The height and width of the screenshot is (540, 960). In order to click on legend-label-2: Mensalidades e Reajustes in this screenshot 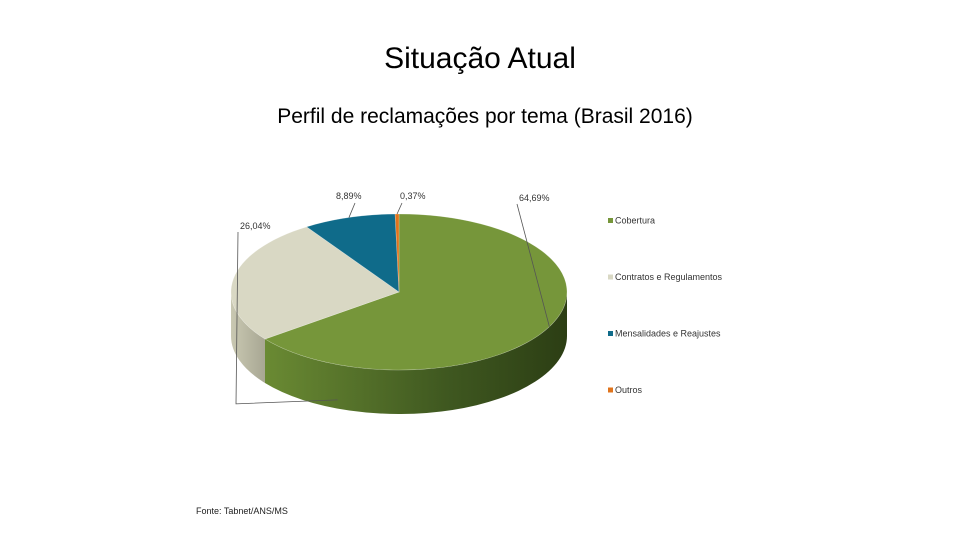, I will do `click(668, 334)`.